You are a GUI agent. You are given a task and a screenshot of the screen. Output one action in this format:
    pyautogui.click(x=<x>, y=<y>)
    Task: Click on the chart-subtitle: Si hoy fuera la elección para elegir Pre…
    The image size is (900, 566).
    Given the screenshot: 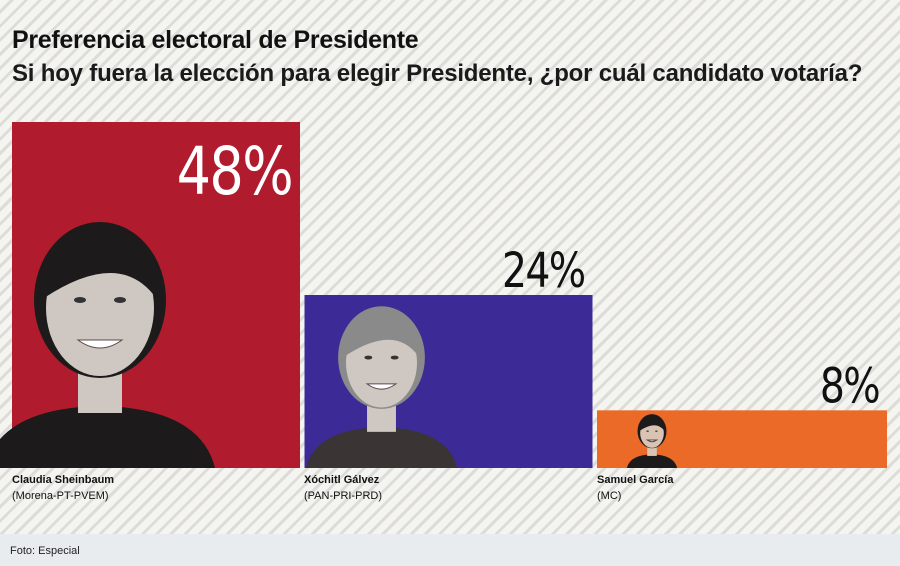 What is the action you would take?
    pyautogui.click(x=437, y=73)
    